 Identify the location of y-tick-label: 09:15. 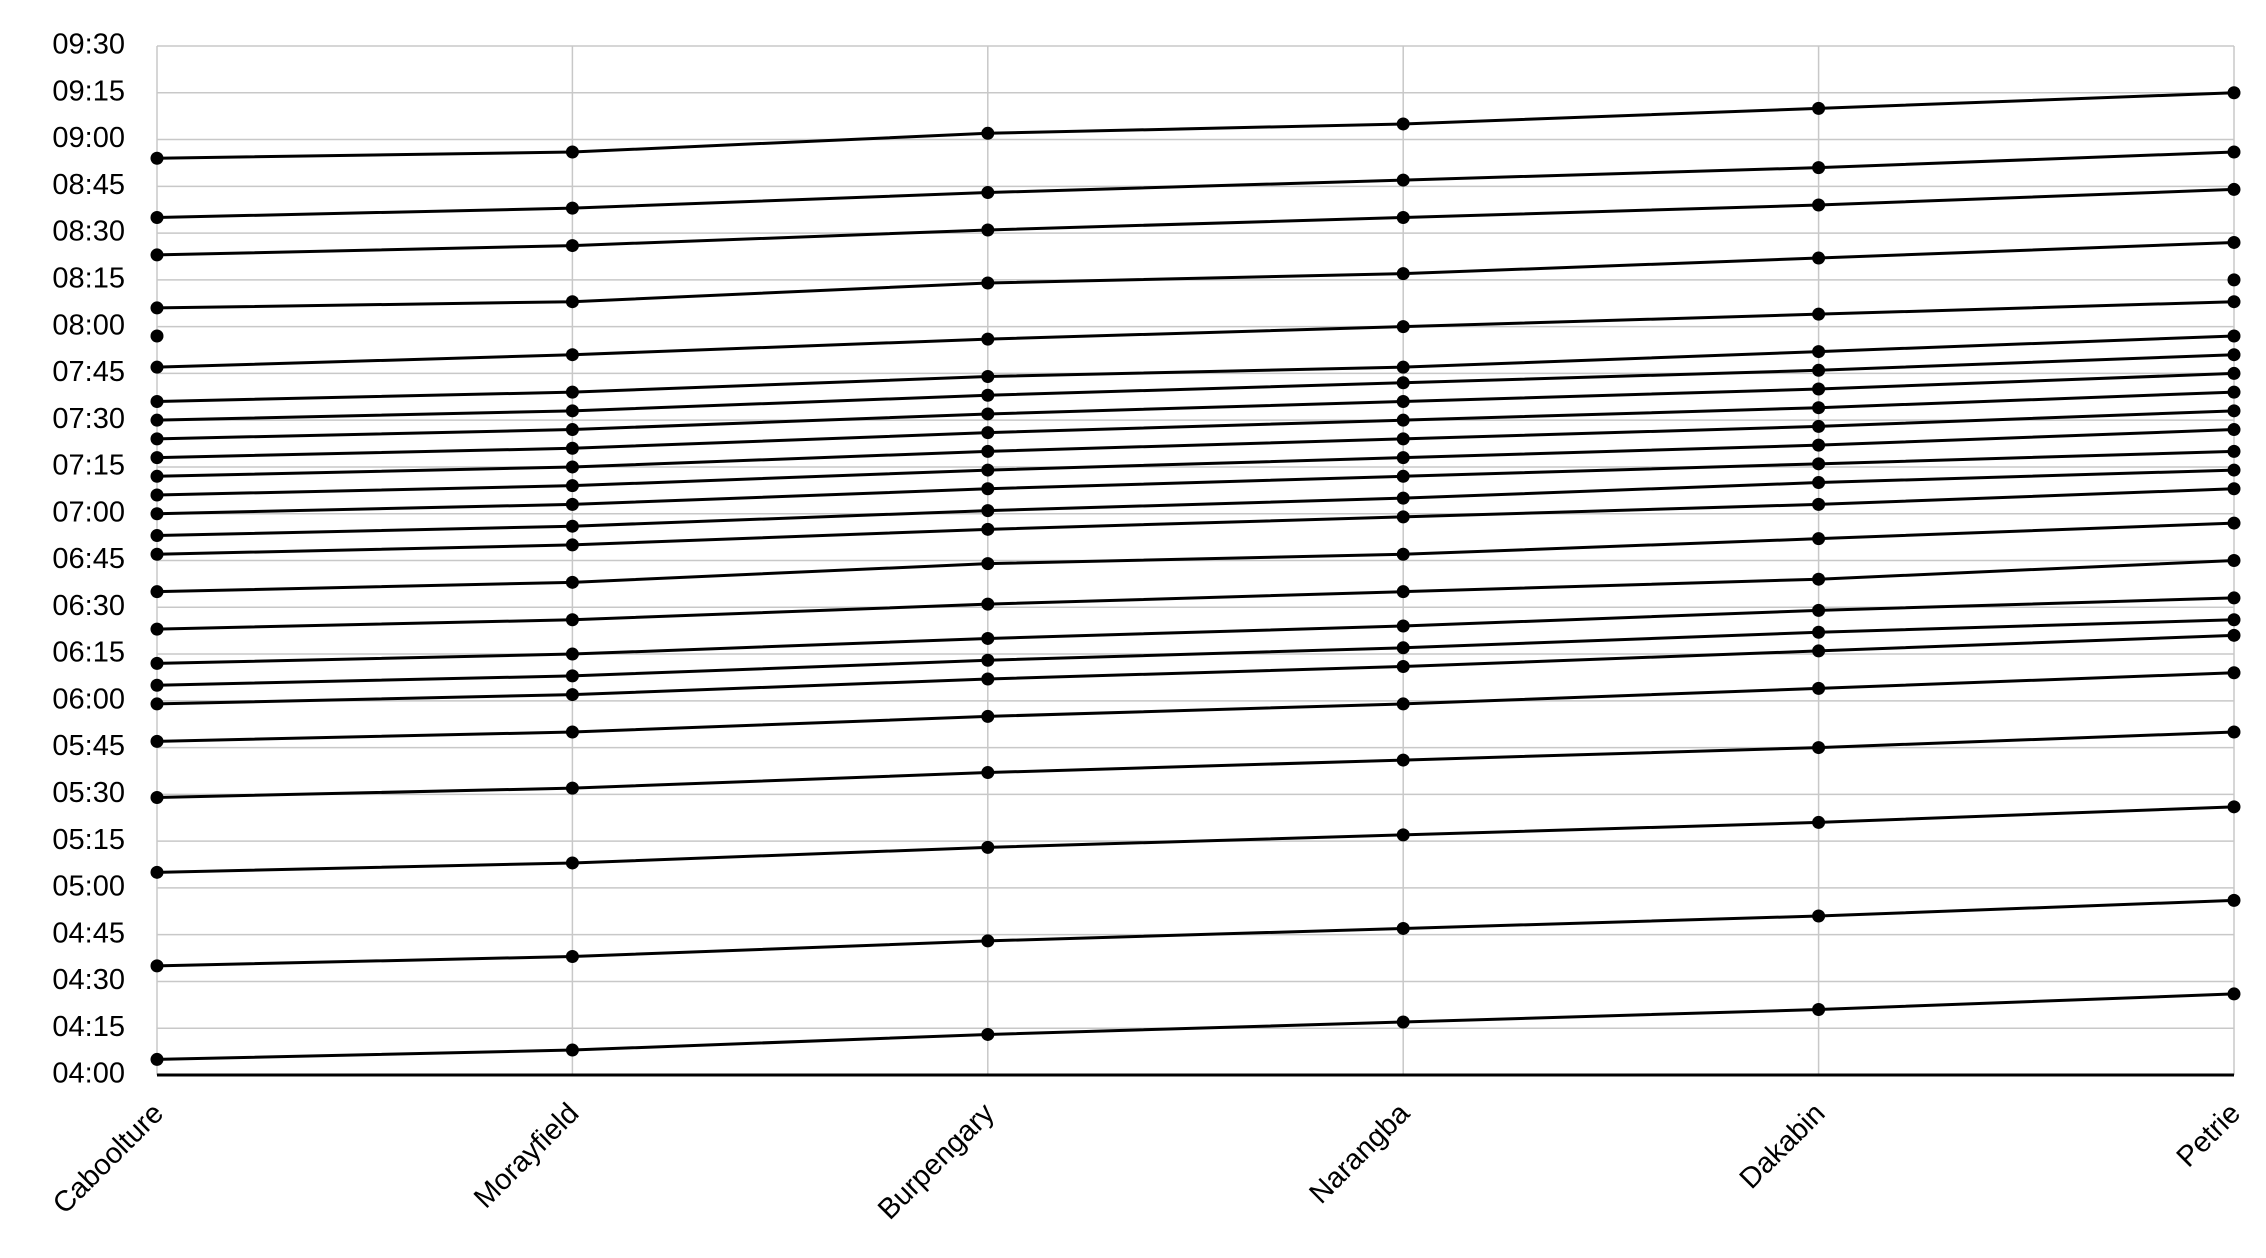
(88, 91).